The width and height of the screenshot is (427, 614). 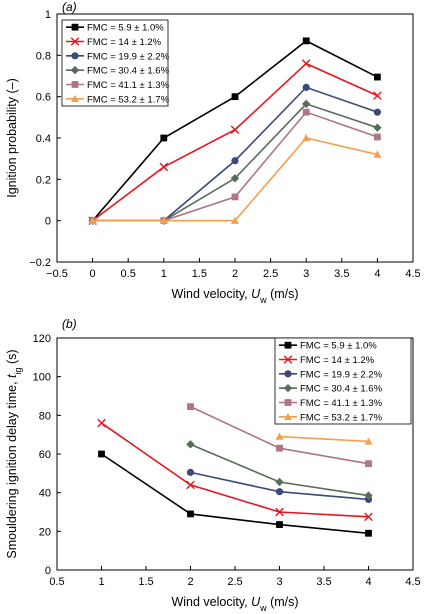 I want to click on y-tick-label: 0.8, so click(x=43, y=56).